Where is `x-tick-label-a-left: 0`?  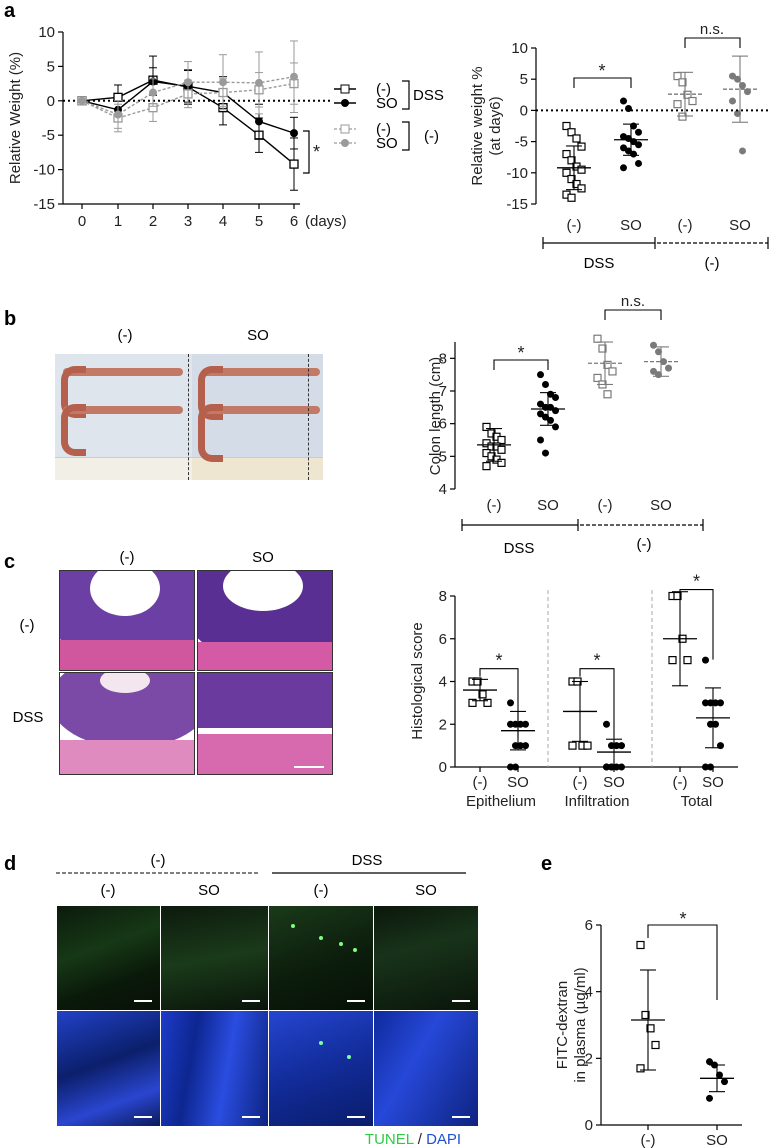
x-tick-label-a-left: 0 is located at coordinates (82, 221).